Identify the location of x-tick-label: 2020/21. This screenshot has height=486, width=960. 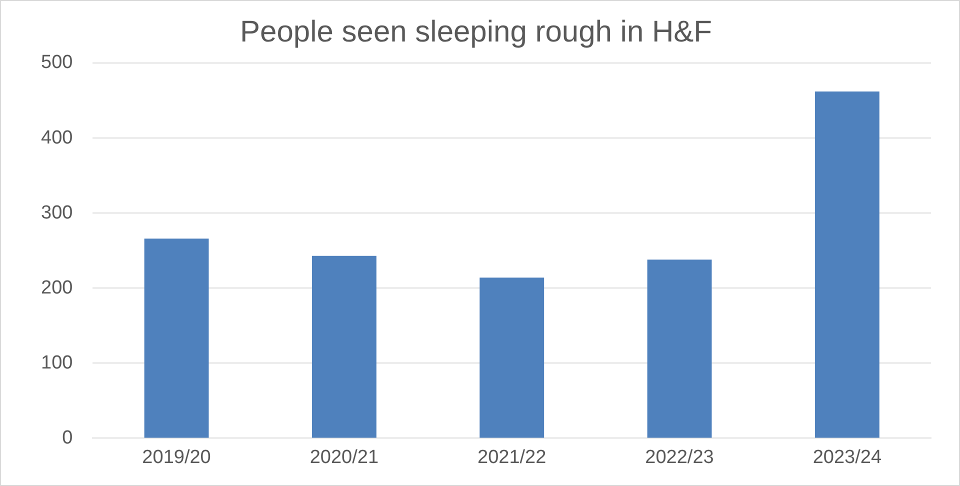
(344, 457).